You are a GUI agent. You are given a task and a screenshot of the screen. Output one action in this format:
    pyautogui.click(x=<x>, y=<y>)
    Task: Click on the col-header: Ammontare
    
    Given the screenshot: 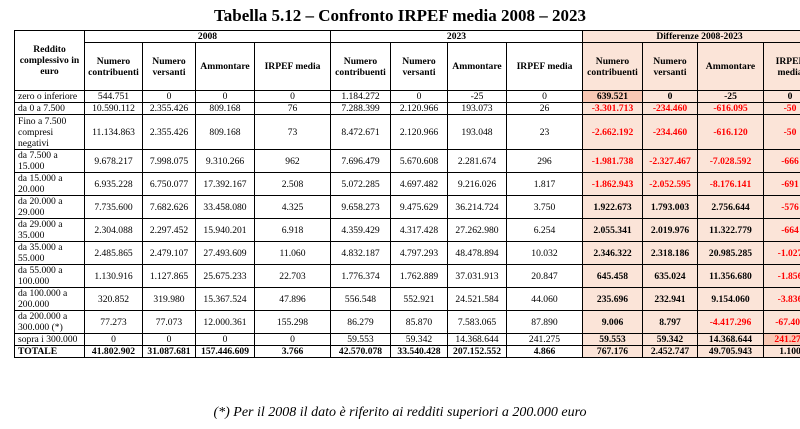 What is the action you would take?
    pyautogui.click(x=730, y=66)
    